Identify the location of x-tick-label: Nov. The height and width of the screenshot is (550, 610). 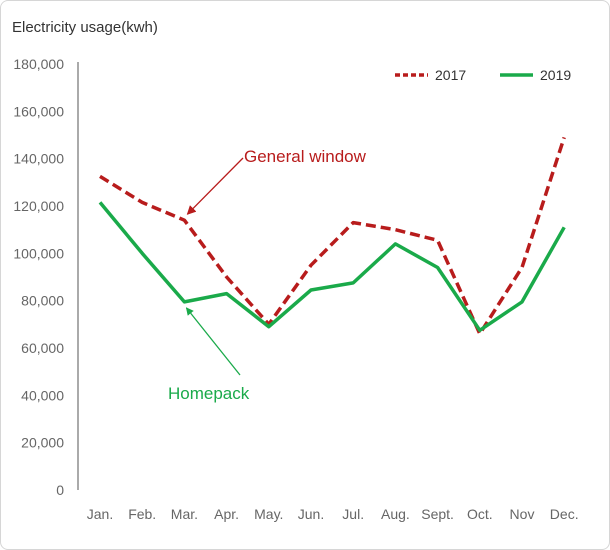
(522, 514).